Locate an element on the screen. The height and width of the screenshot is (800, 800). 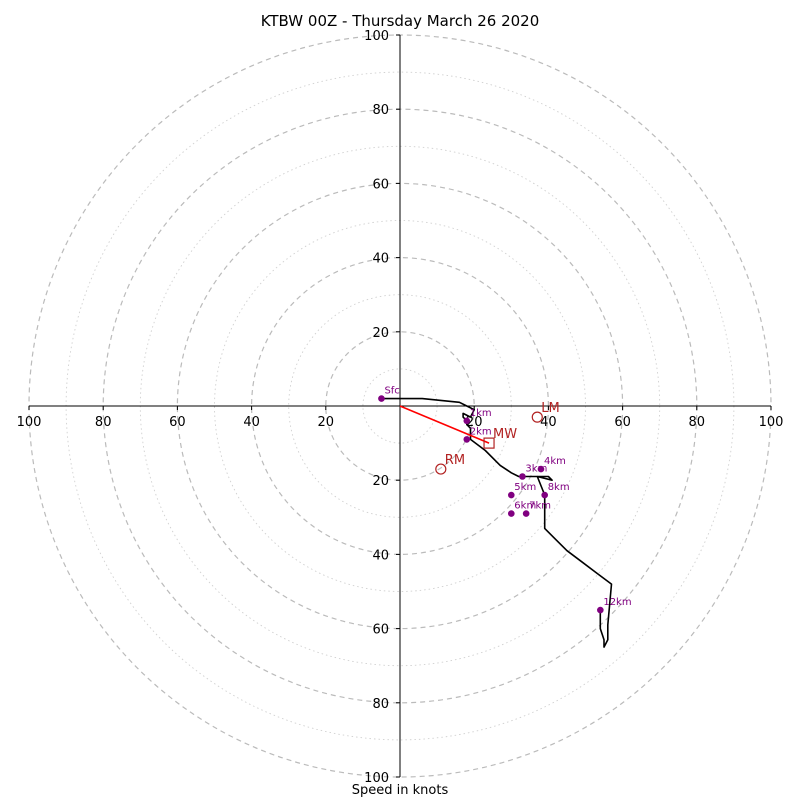
rm-storm-motion-marker is located at coordinates (441, 469).